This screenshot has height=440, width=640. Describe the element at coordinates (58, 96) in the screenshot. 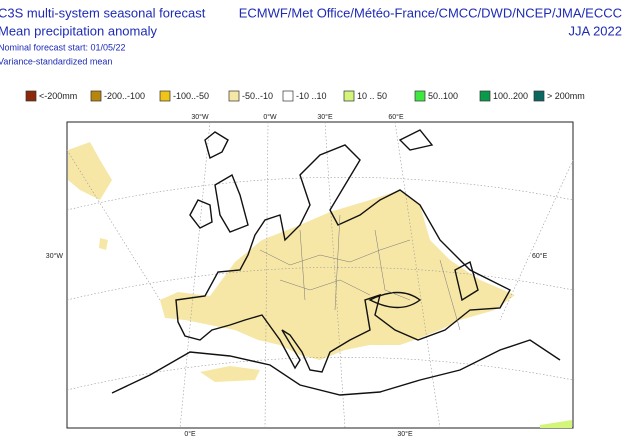

I see `legend-label: <-200mm` at that location.